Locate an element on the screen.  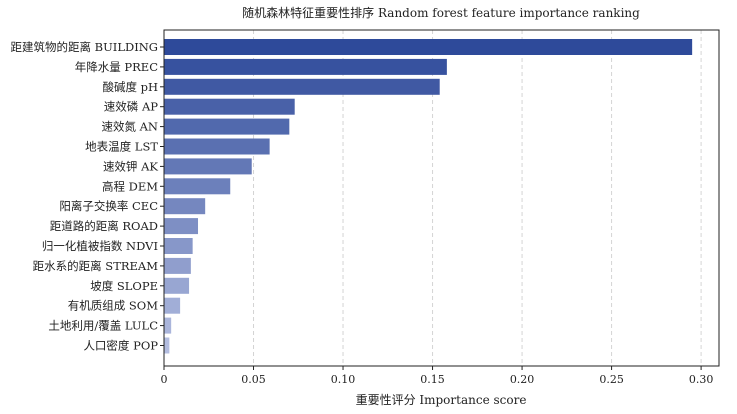
x-tick-label: 0.05 is located at coordinates (253, 379).